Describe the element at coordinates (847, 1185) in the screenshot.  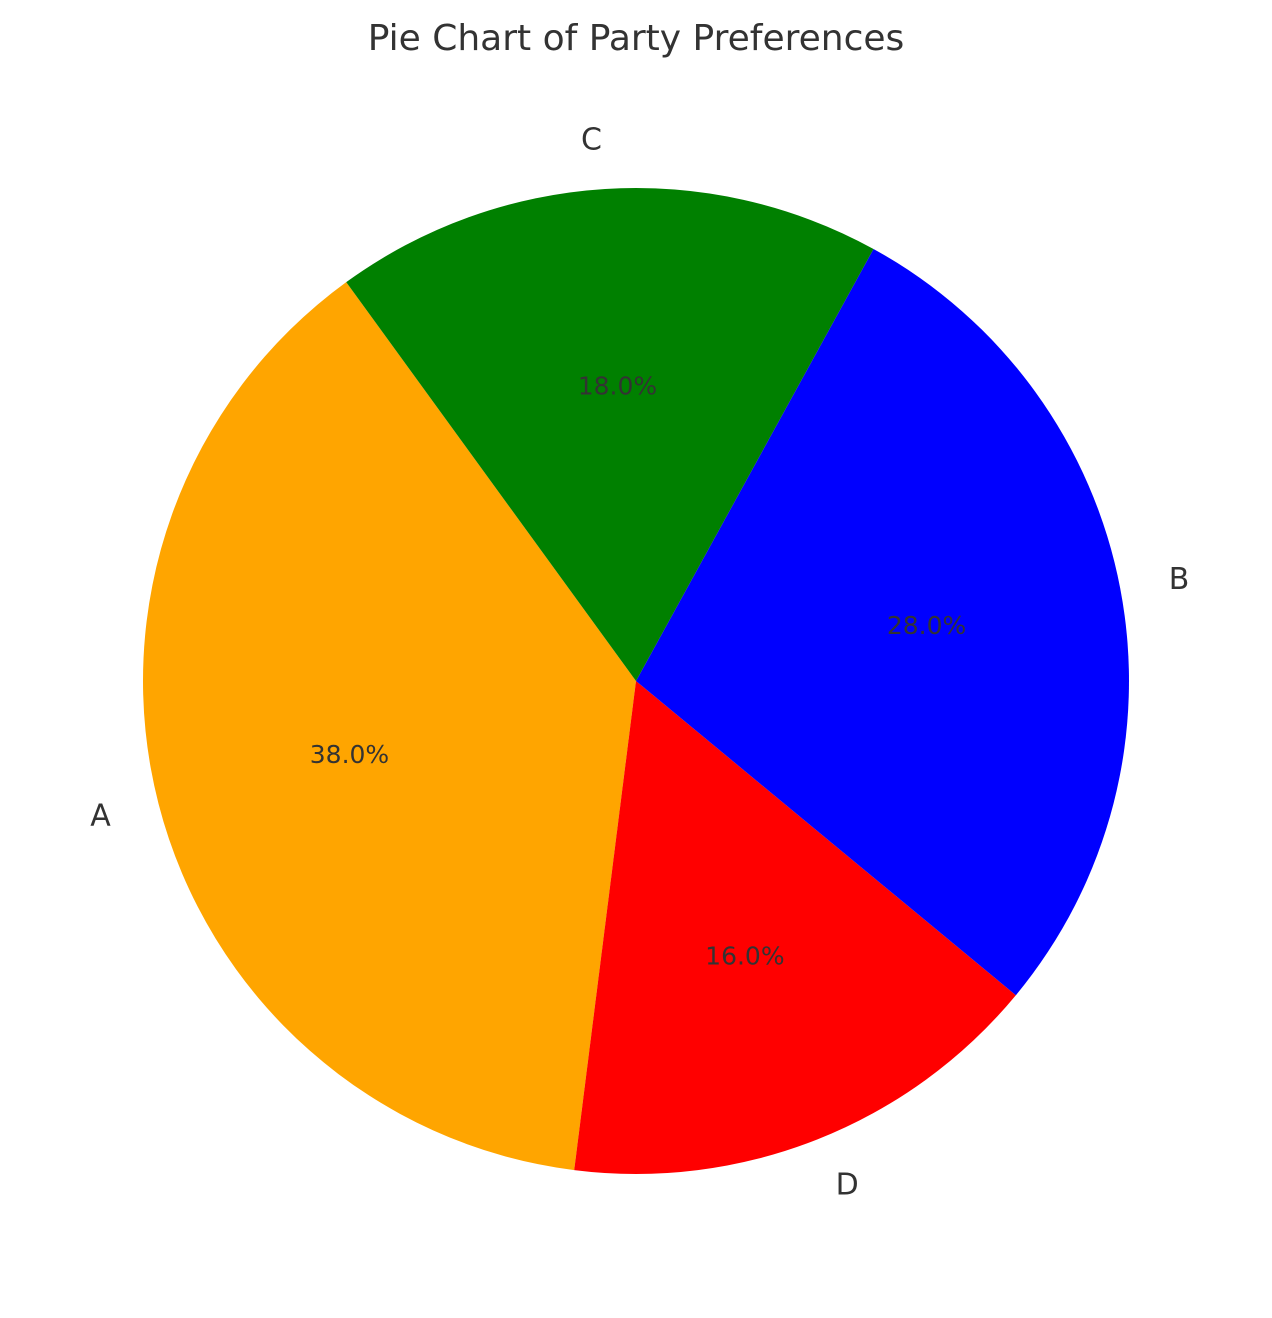
I see `slice-label-d: D` at that location.